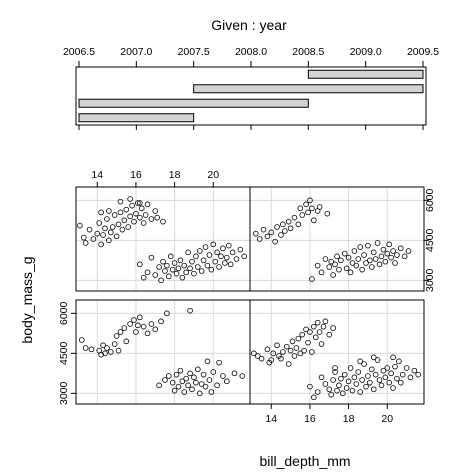 The image size is (476, 475). What do you see at coordinates (64, 313) in the screenshot?
I see `y-tick-label: 6000` at bounding box center [64, 313].